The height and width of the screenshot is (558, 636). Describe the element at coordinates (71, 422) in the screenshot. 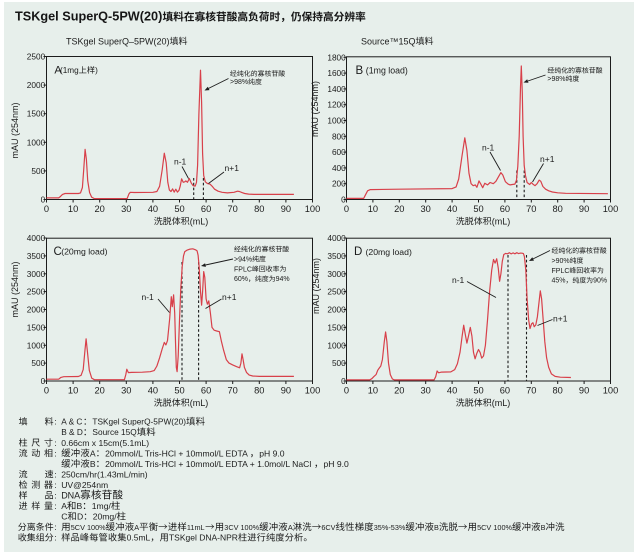

I see `svg-text: A & C` at that location.